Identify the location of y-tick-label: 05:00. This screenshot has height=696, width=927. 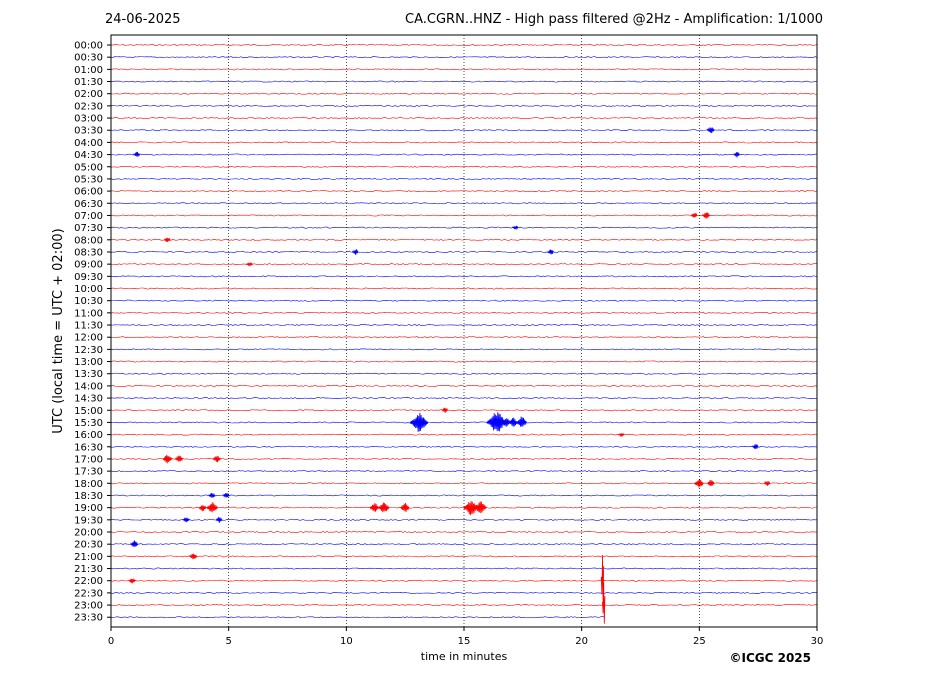
(88, 167).